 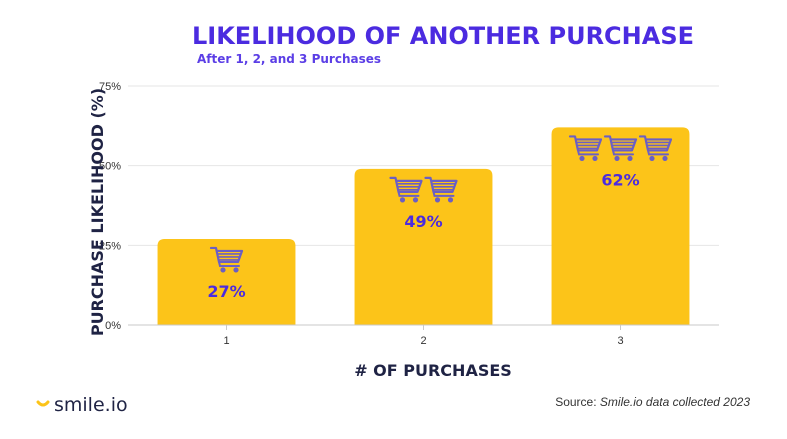 I want to click on y-tick-label: 0%, so click(x=113, y=326).